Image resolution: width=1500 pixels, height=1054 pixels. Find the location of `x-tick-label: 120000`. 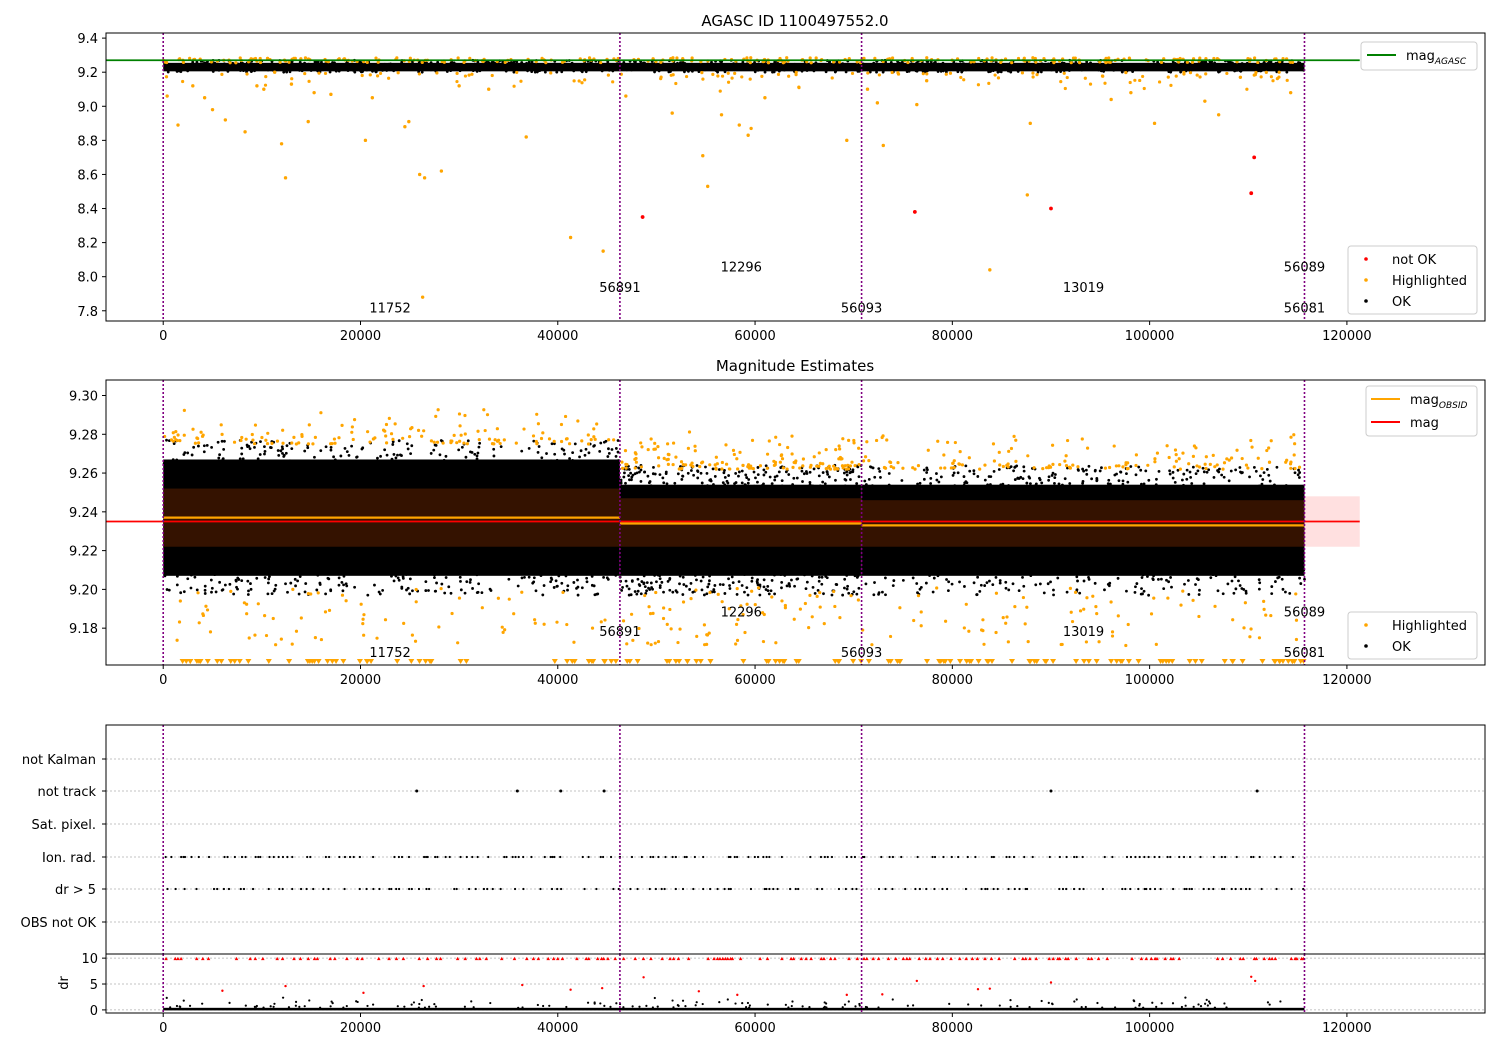

x-tick-label: 120000 is located at coordinates (1347, 336).